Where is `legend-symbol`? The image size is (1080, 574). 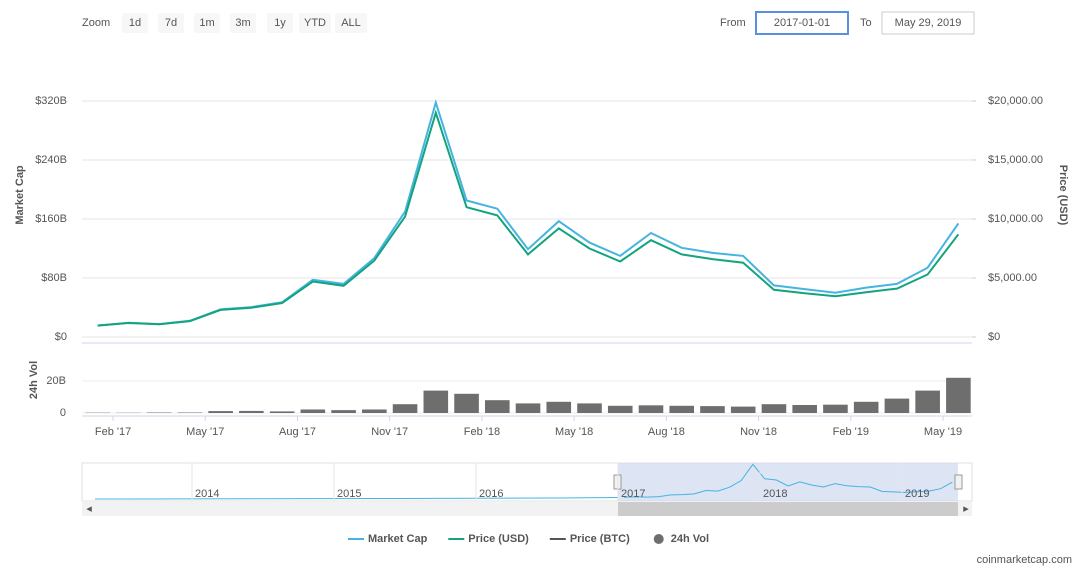 legend-symbol is located at coordinates (658, 539).